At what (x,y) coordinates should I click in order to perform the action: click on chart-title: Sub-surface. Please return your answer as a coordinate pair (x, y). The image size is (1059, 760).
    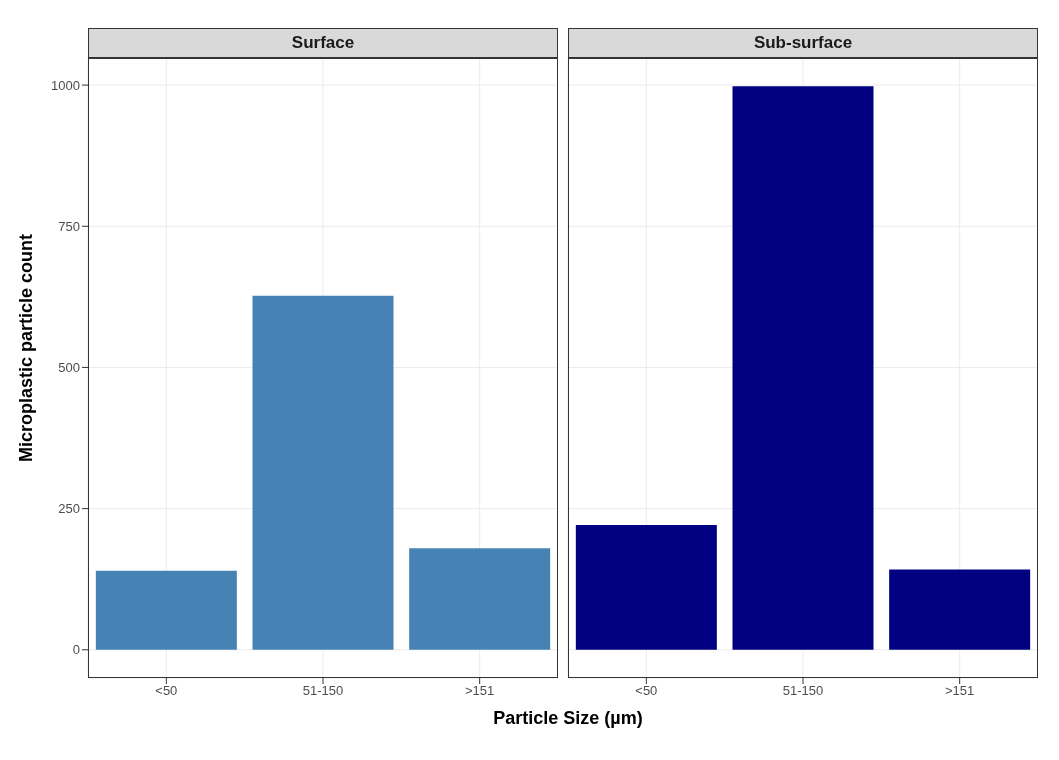
    Looking at the image, I should click on (803, 43).